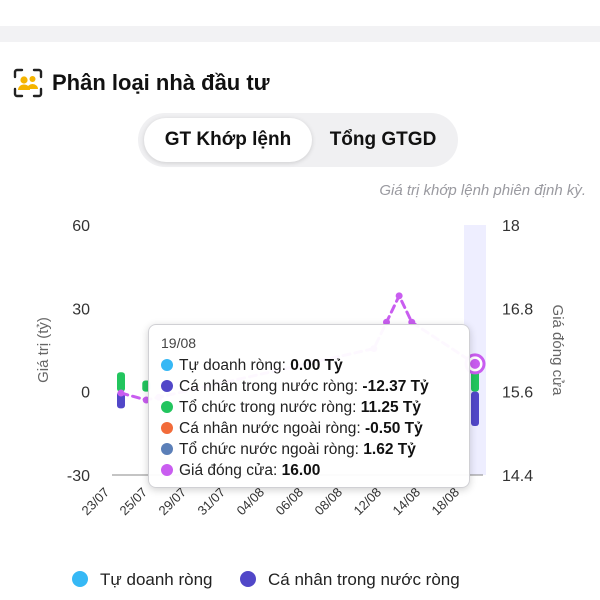 This screenshot has width=600, height=600. I want to click on tooltip-date: 19/08, so click(179, 343).